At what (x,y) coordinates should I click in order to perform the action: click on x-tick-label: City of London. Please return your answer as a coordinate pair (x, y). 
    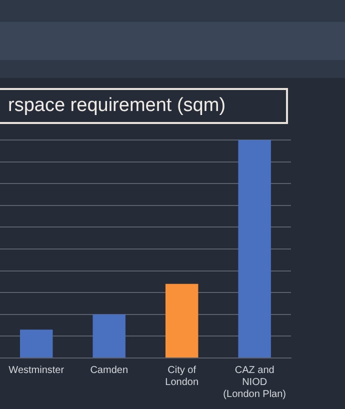
    Looking at the image, I should click on (182, 376).